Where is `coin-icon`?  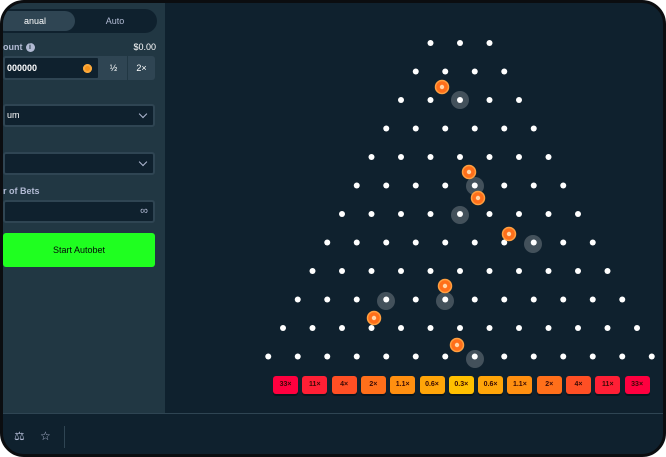
coin-icon is located at coordinates (87, 68).